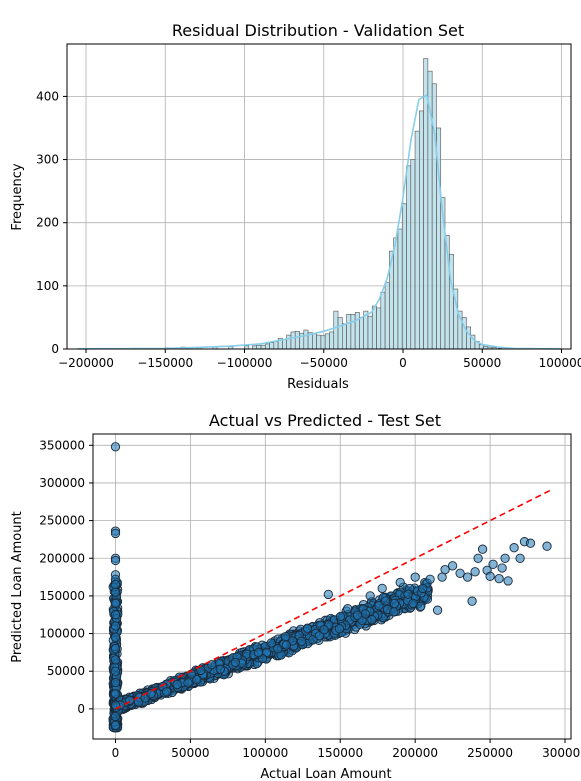  What do you see at coordinates (318, 30) in the screenshot?
I see `hist-title: Residual Distribution - Validation Set` at bounding box center [318, 30].